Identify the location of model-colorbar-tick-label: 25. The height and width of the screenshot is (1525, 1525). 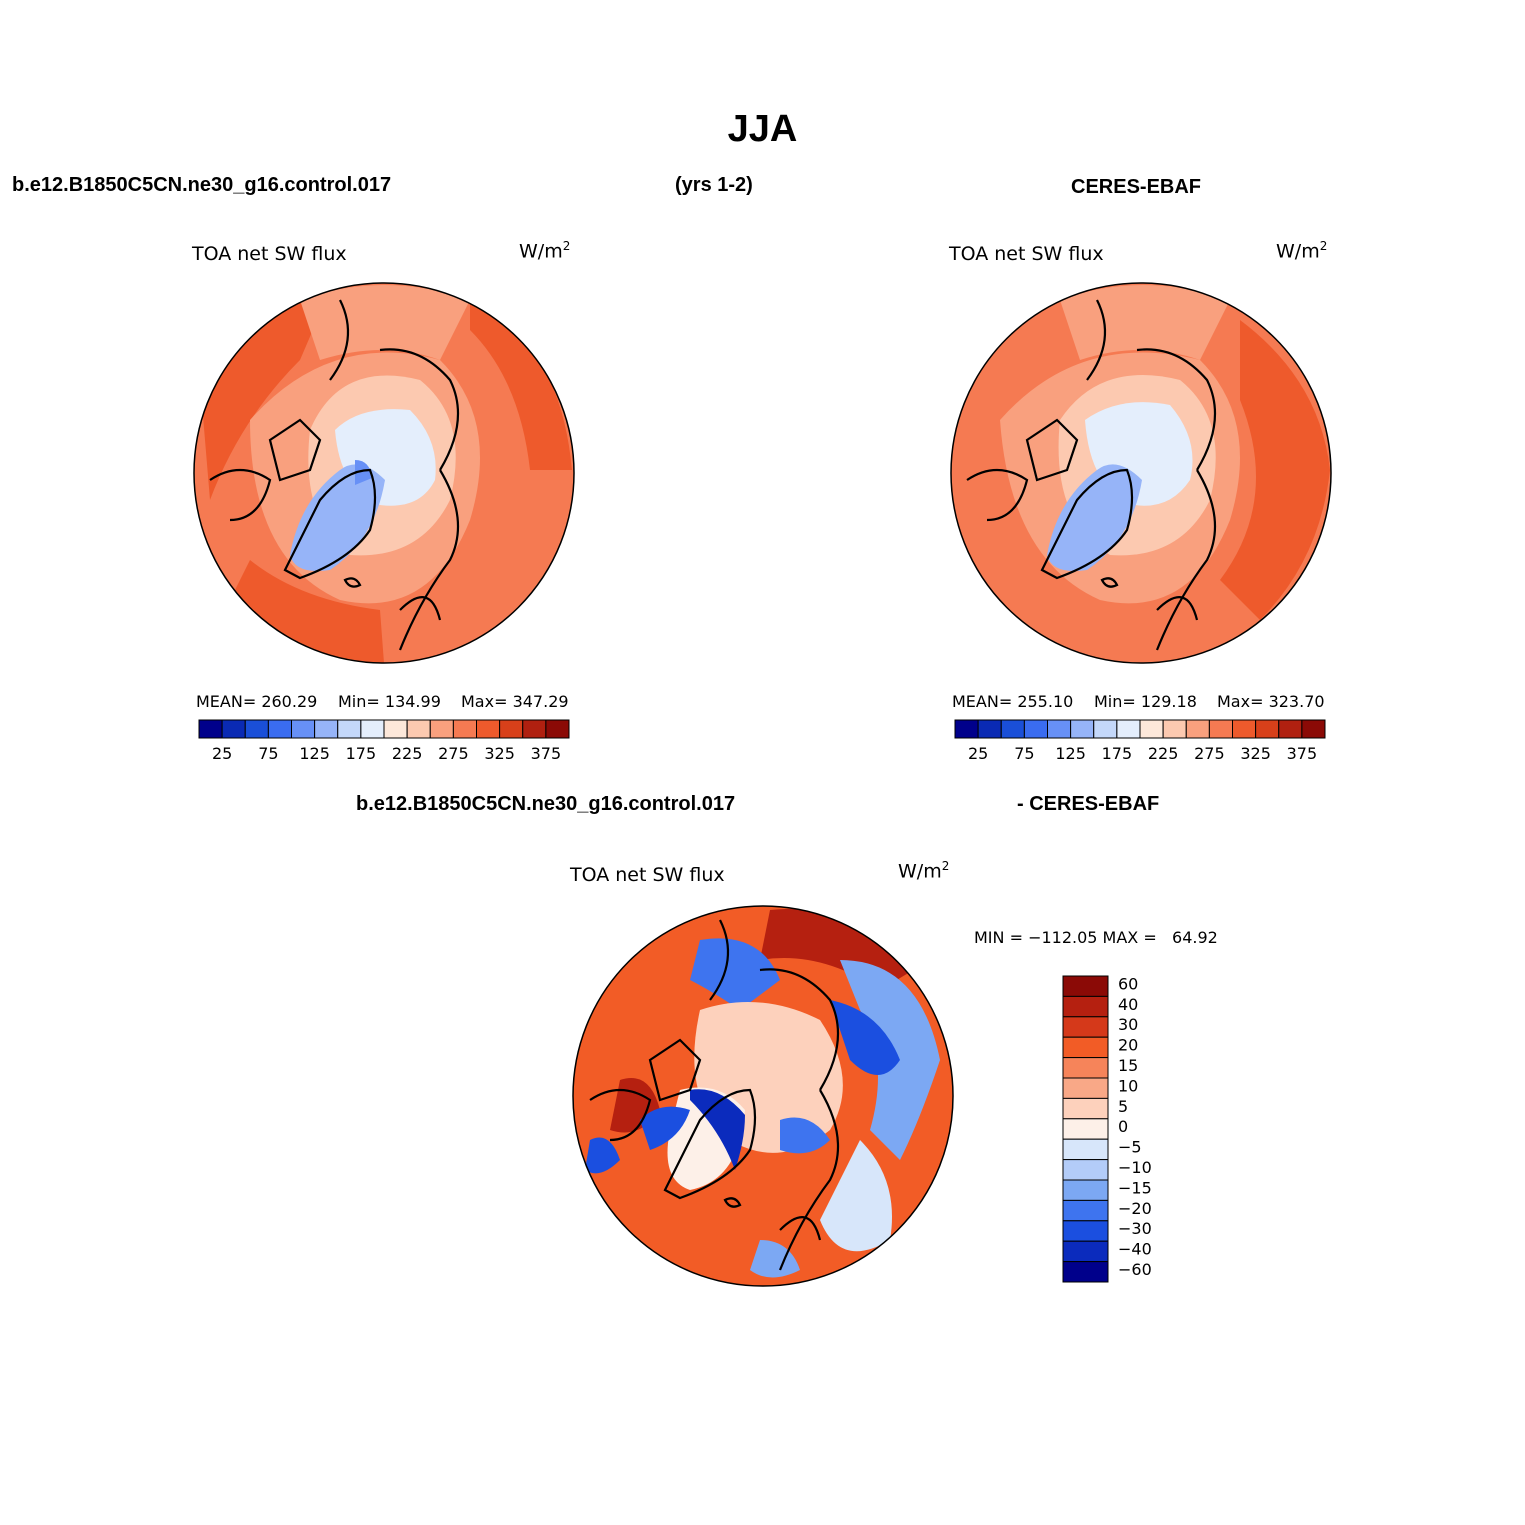
(222, 753).